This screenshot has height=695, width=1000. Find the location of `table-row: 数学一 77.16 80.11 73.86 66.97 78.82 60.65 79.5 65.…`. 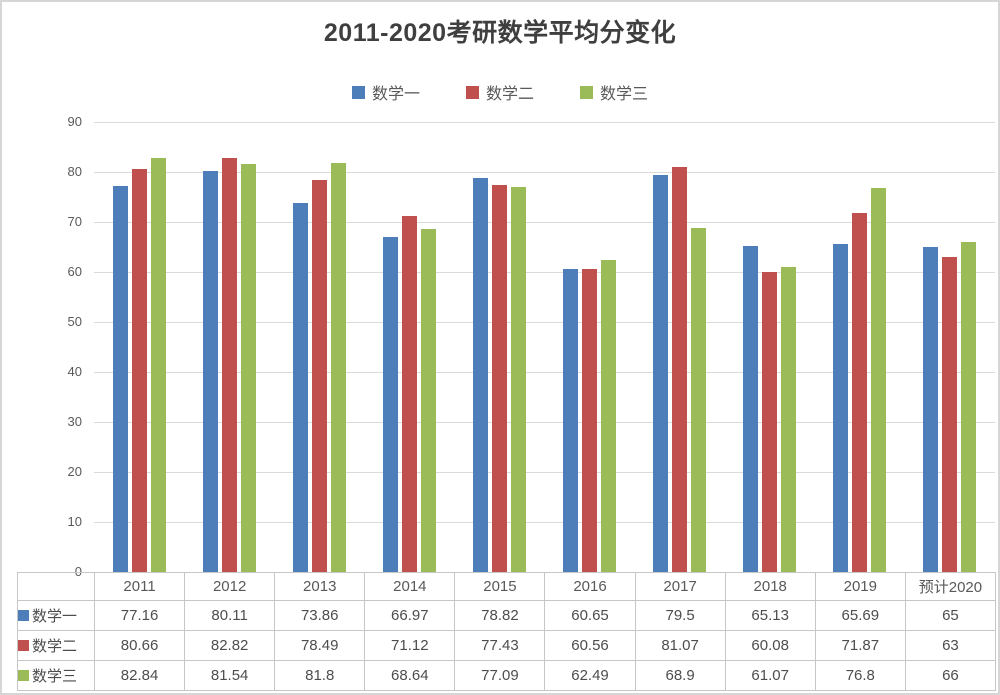

table-row: 数学一 77.16 80.11 73.86 66.97 78.82 60.65 79.5 65.… is located at coordinates (507, 615).